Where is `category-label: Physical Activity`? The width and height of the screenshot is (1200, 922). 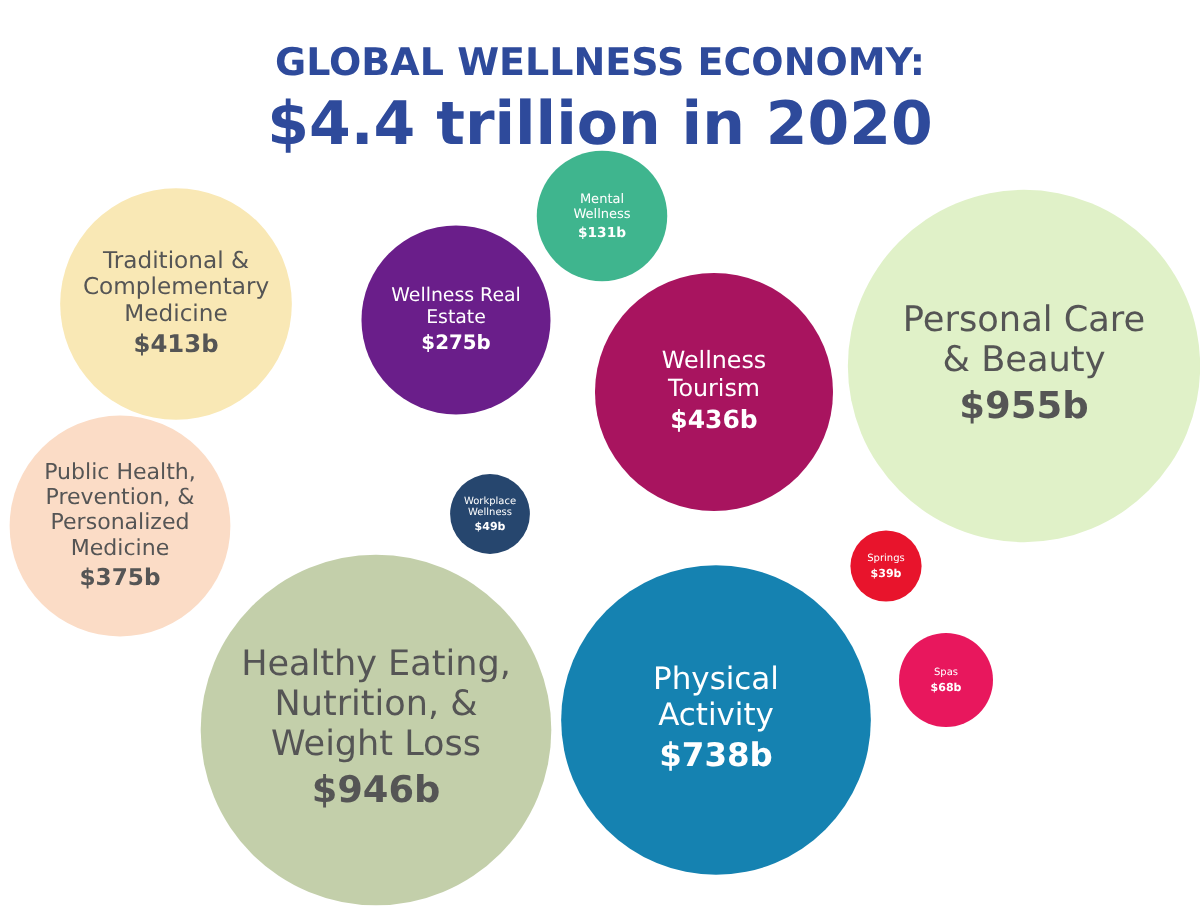
category-label: Physical Activity is located at coordinates (716, 697).